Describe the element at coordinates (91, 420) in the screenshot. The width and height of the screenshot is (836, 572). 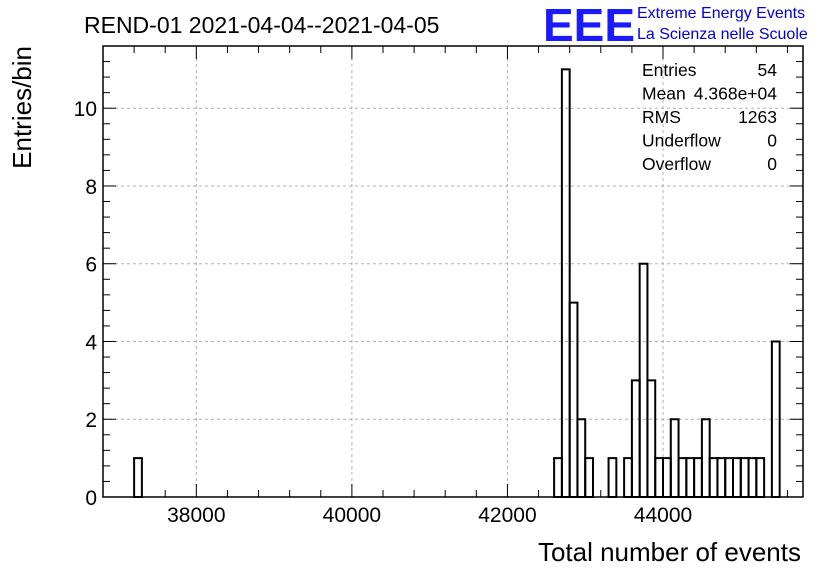
I see `y-tick-label: 2` at that location.